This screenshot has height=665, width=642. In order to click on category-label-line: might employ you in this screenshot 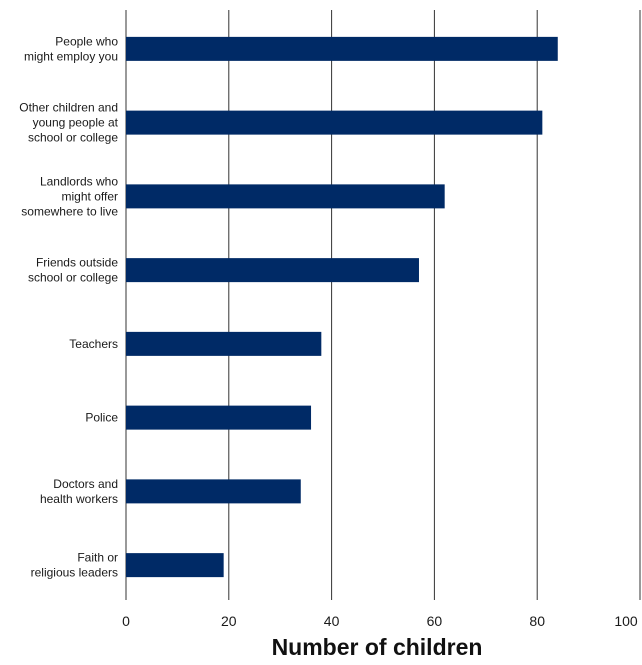, I will do `click(71, 56)`.